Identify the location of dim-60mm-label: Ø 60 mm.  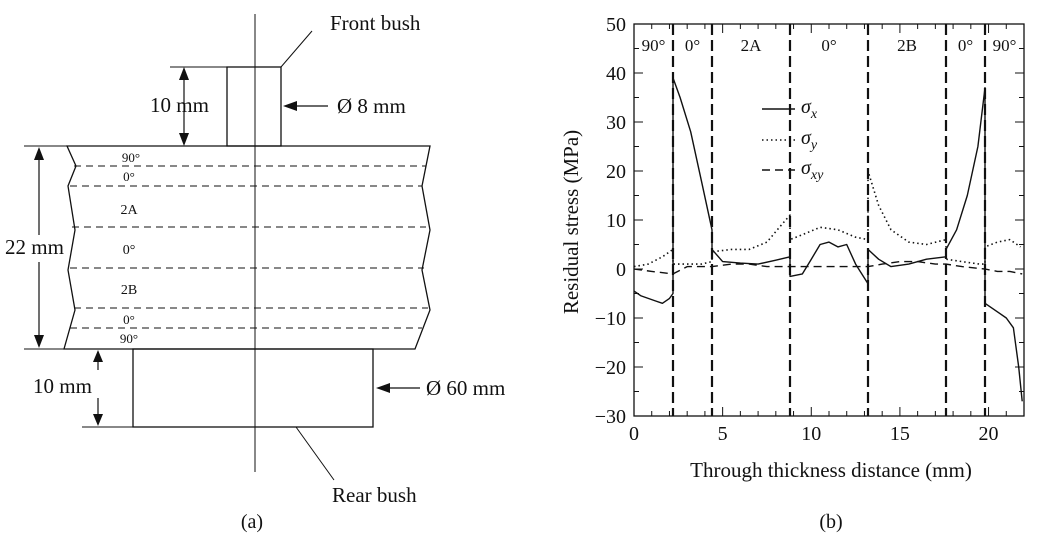
(465, 388).